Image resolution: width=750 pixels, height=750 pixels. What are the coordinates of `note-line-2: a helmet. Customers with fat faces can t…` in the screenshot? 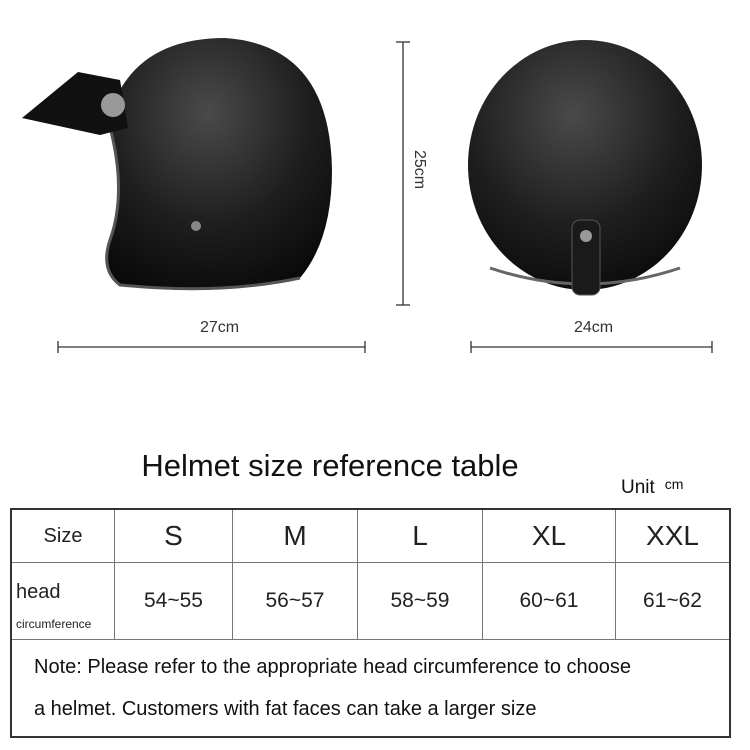 It's located at (285, 709).